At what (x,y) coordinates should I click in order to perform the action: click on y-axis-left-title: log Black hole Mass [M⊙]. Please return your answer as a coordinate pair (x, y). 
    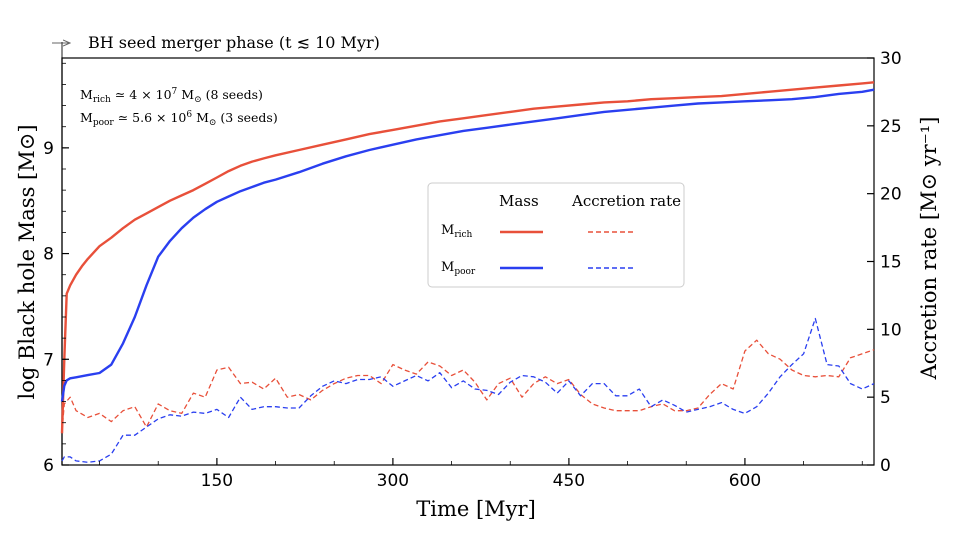
    Looking at the image, I should click on (27, 261).